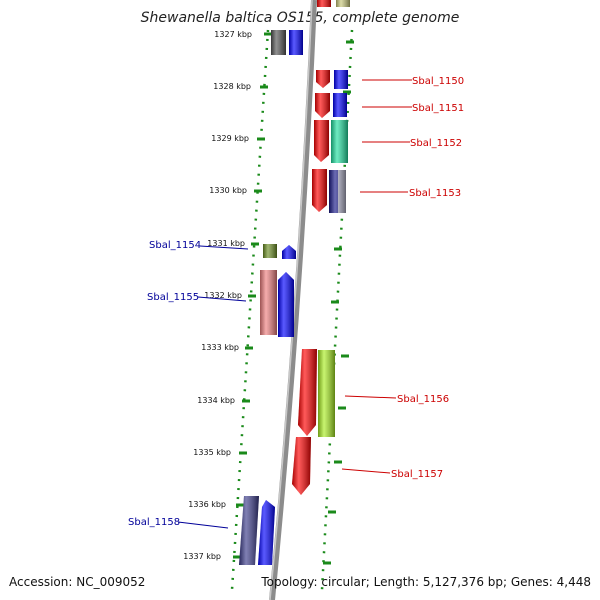  Describe the element at coordinates (228, 190) in the screenshot. I see `kbp-label: 1330 kbp` at that location.